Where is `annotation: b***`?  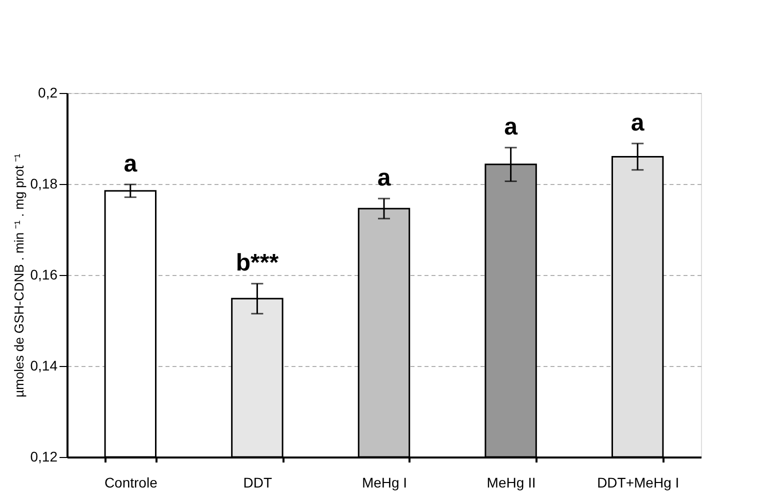
annotation: b*** is located at coordinates (258, 263).